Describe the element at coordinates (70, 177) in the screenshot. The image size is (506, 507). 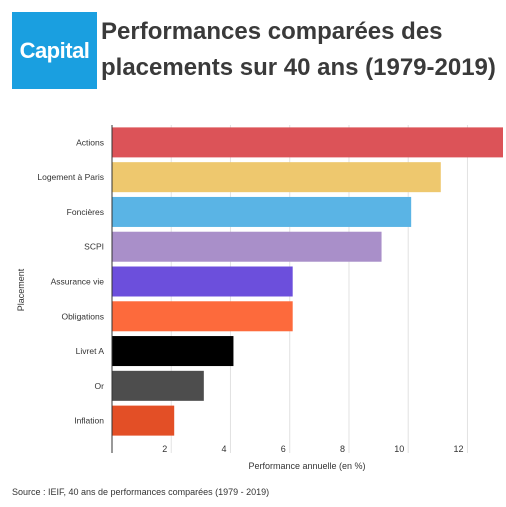
I see `category-label: Logement à Paris` at that location.